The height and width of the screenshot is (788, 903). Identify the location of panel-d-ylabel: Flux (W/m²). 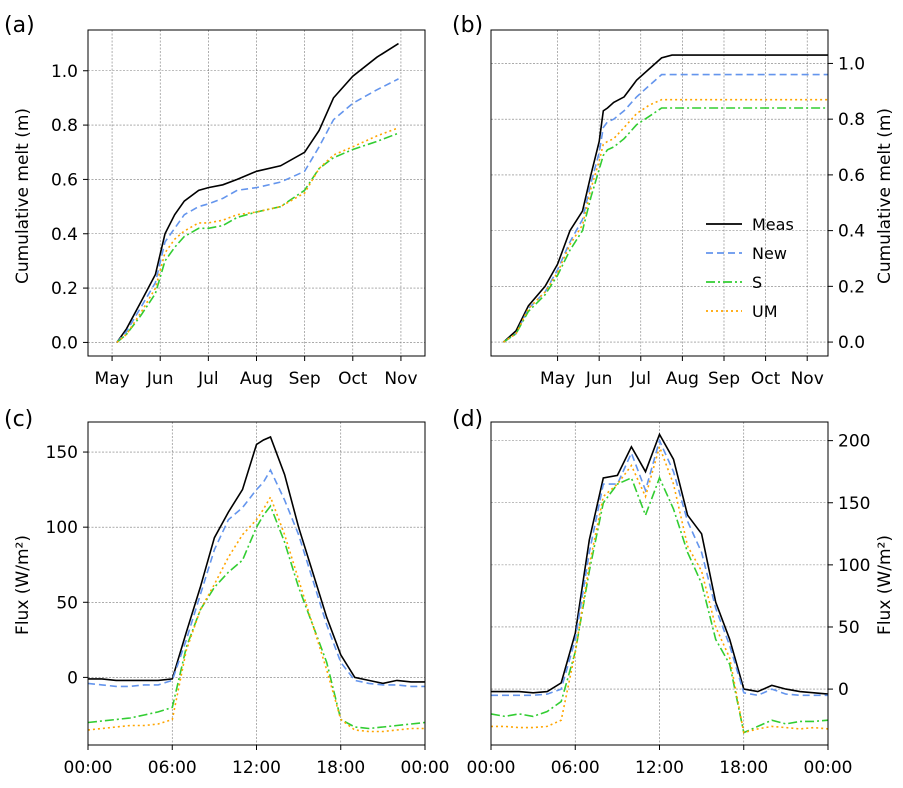
(885, 585).